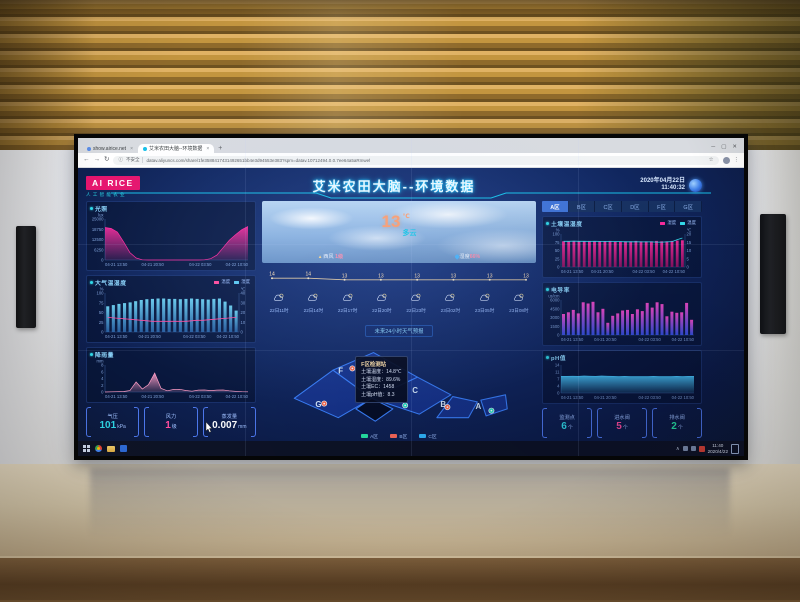 This screenshot has width=800, height=602. What do you see at coordinates (432, 441) in the screenshot?
I see `legend-label: G区` at bounding box center [432, 441].